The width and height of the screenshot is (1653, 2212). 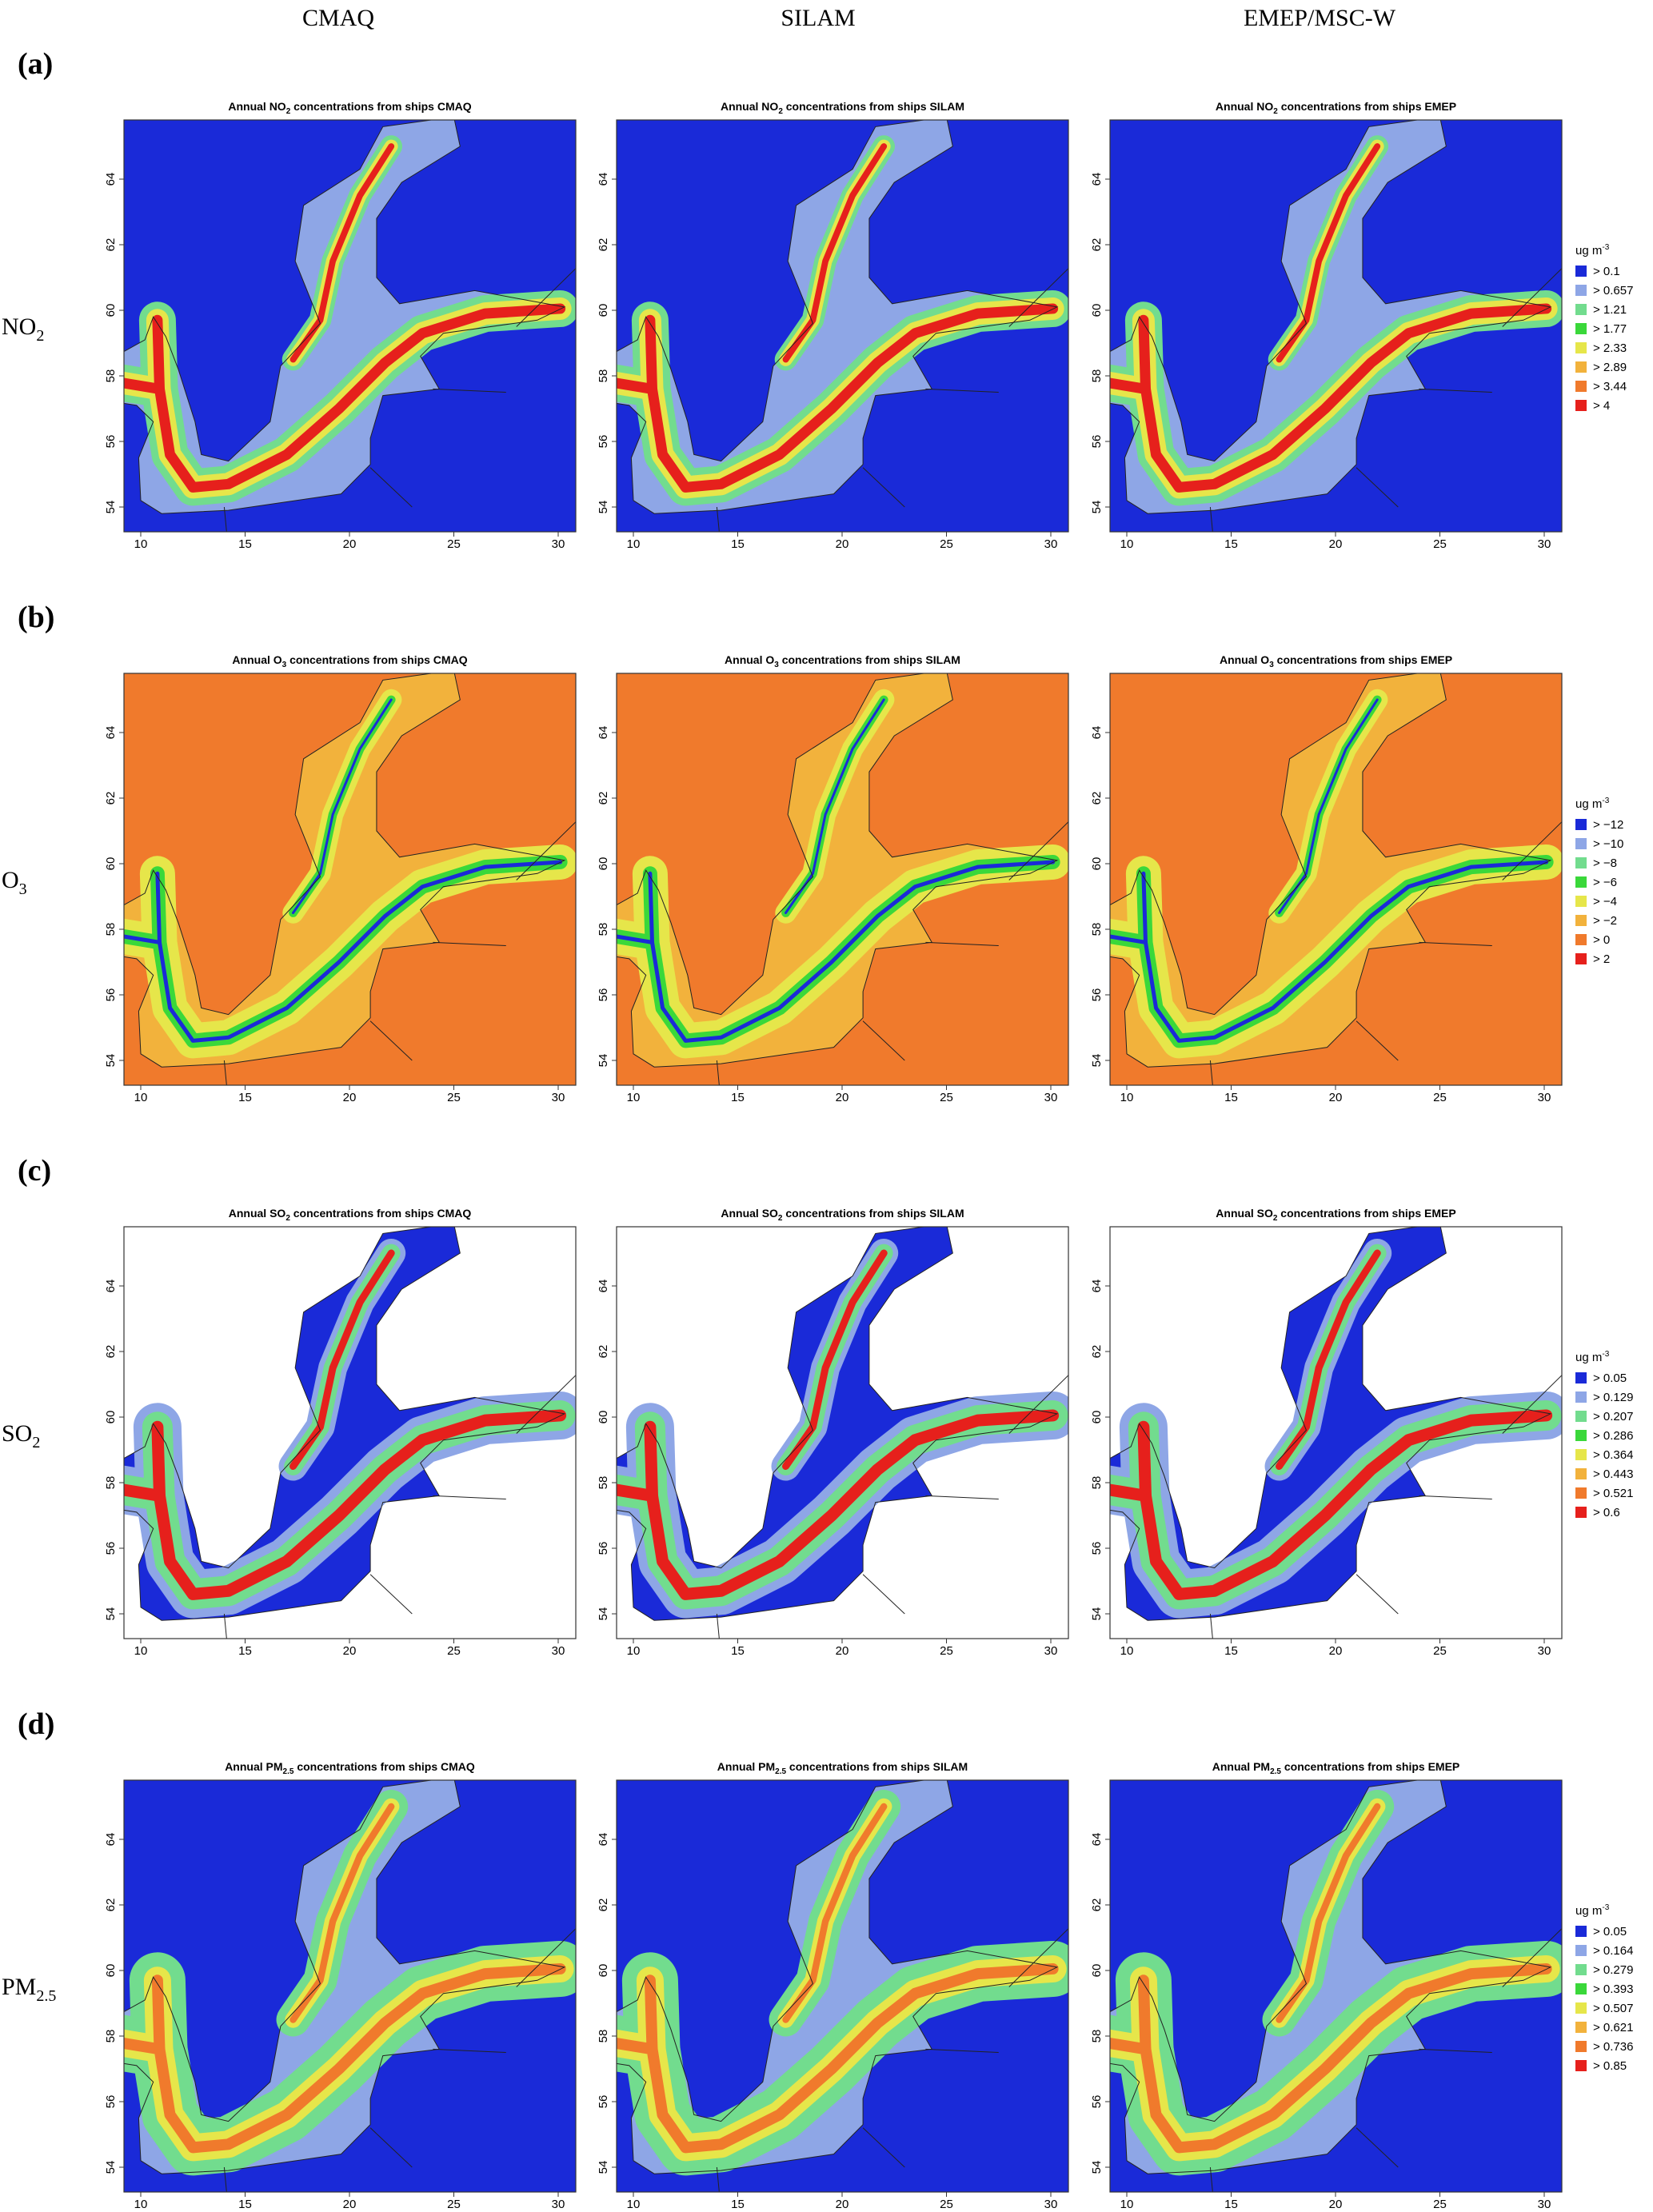 I want to click on title-pre: Annual O, so click(x=749, y=659).